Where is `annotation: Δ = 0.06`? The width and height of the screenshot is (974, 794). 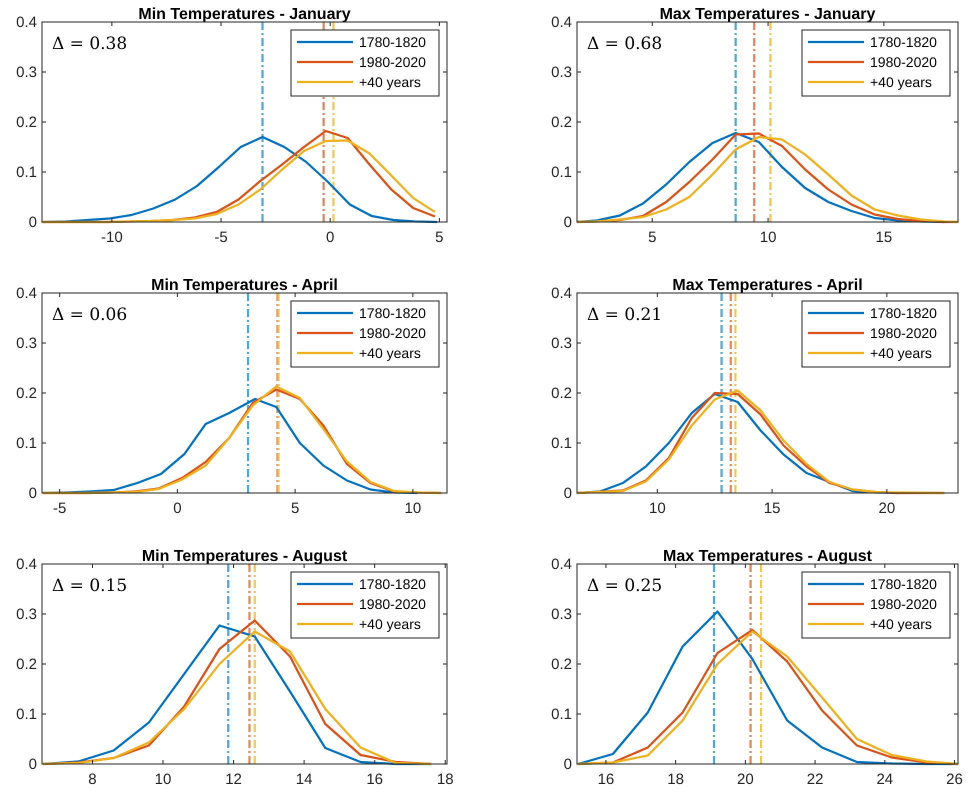
annotation: Δ = 0.06 is located at coordinates (90, 315).